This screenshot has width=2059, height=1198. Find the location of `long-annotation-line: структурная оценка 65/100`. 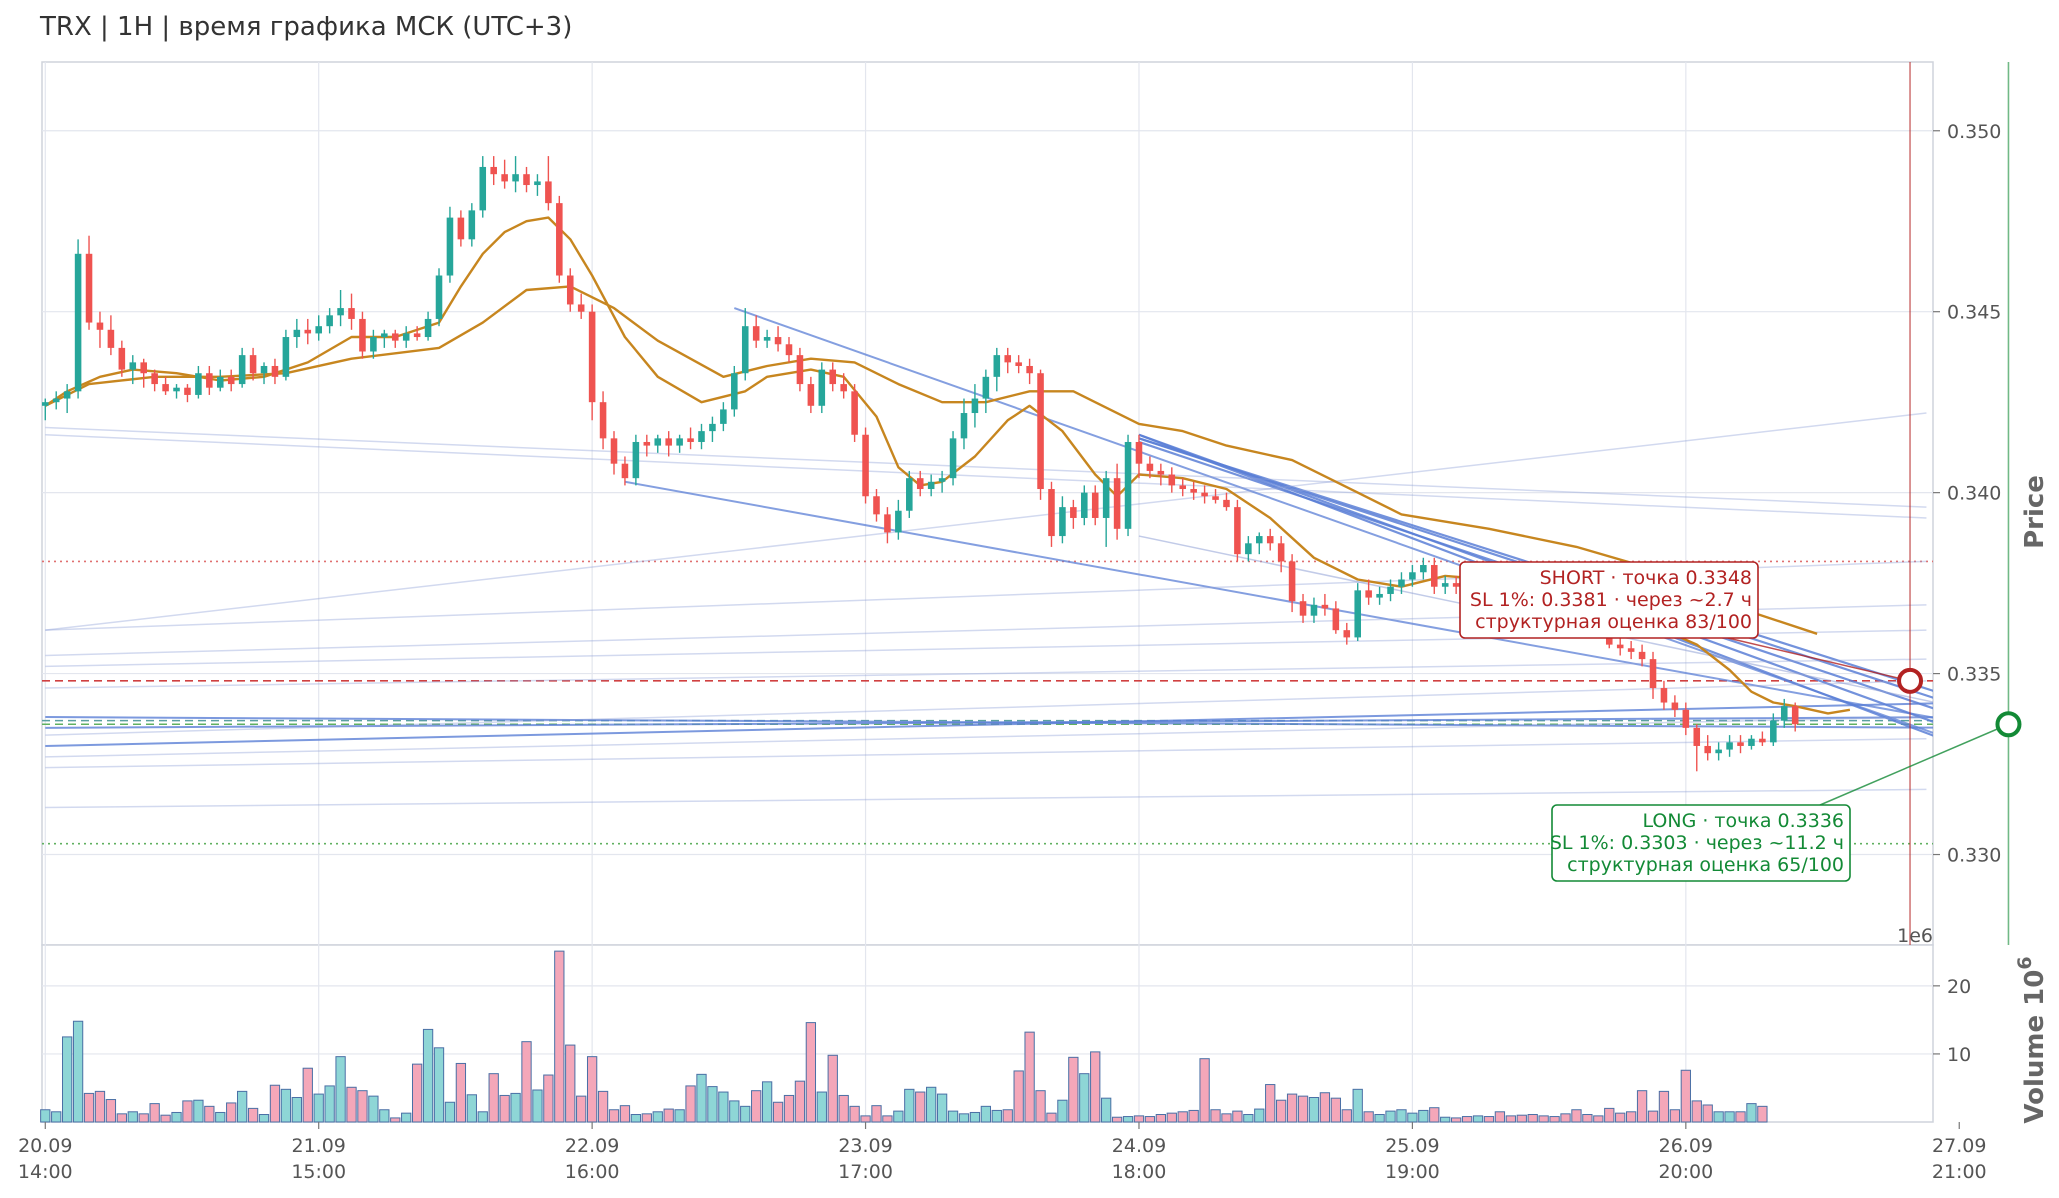

long-annotation-line: структурная оценка 65/100 is located at coordinates (1705, 865).